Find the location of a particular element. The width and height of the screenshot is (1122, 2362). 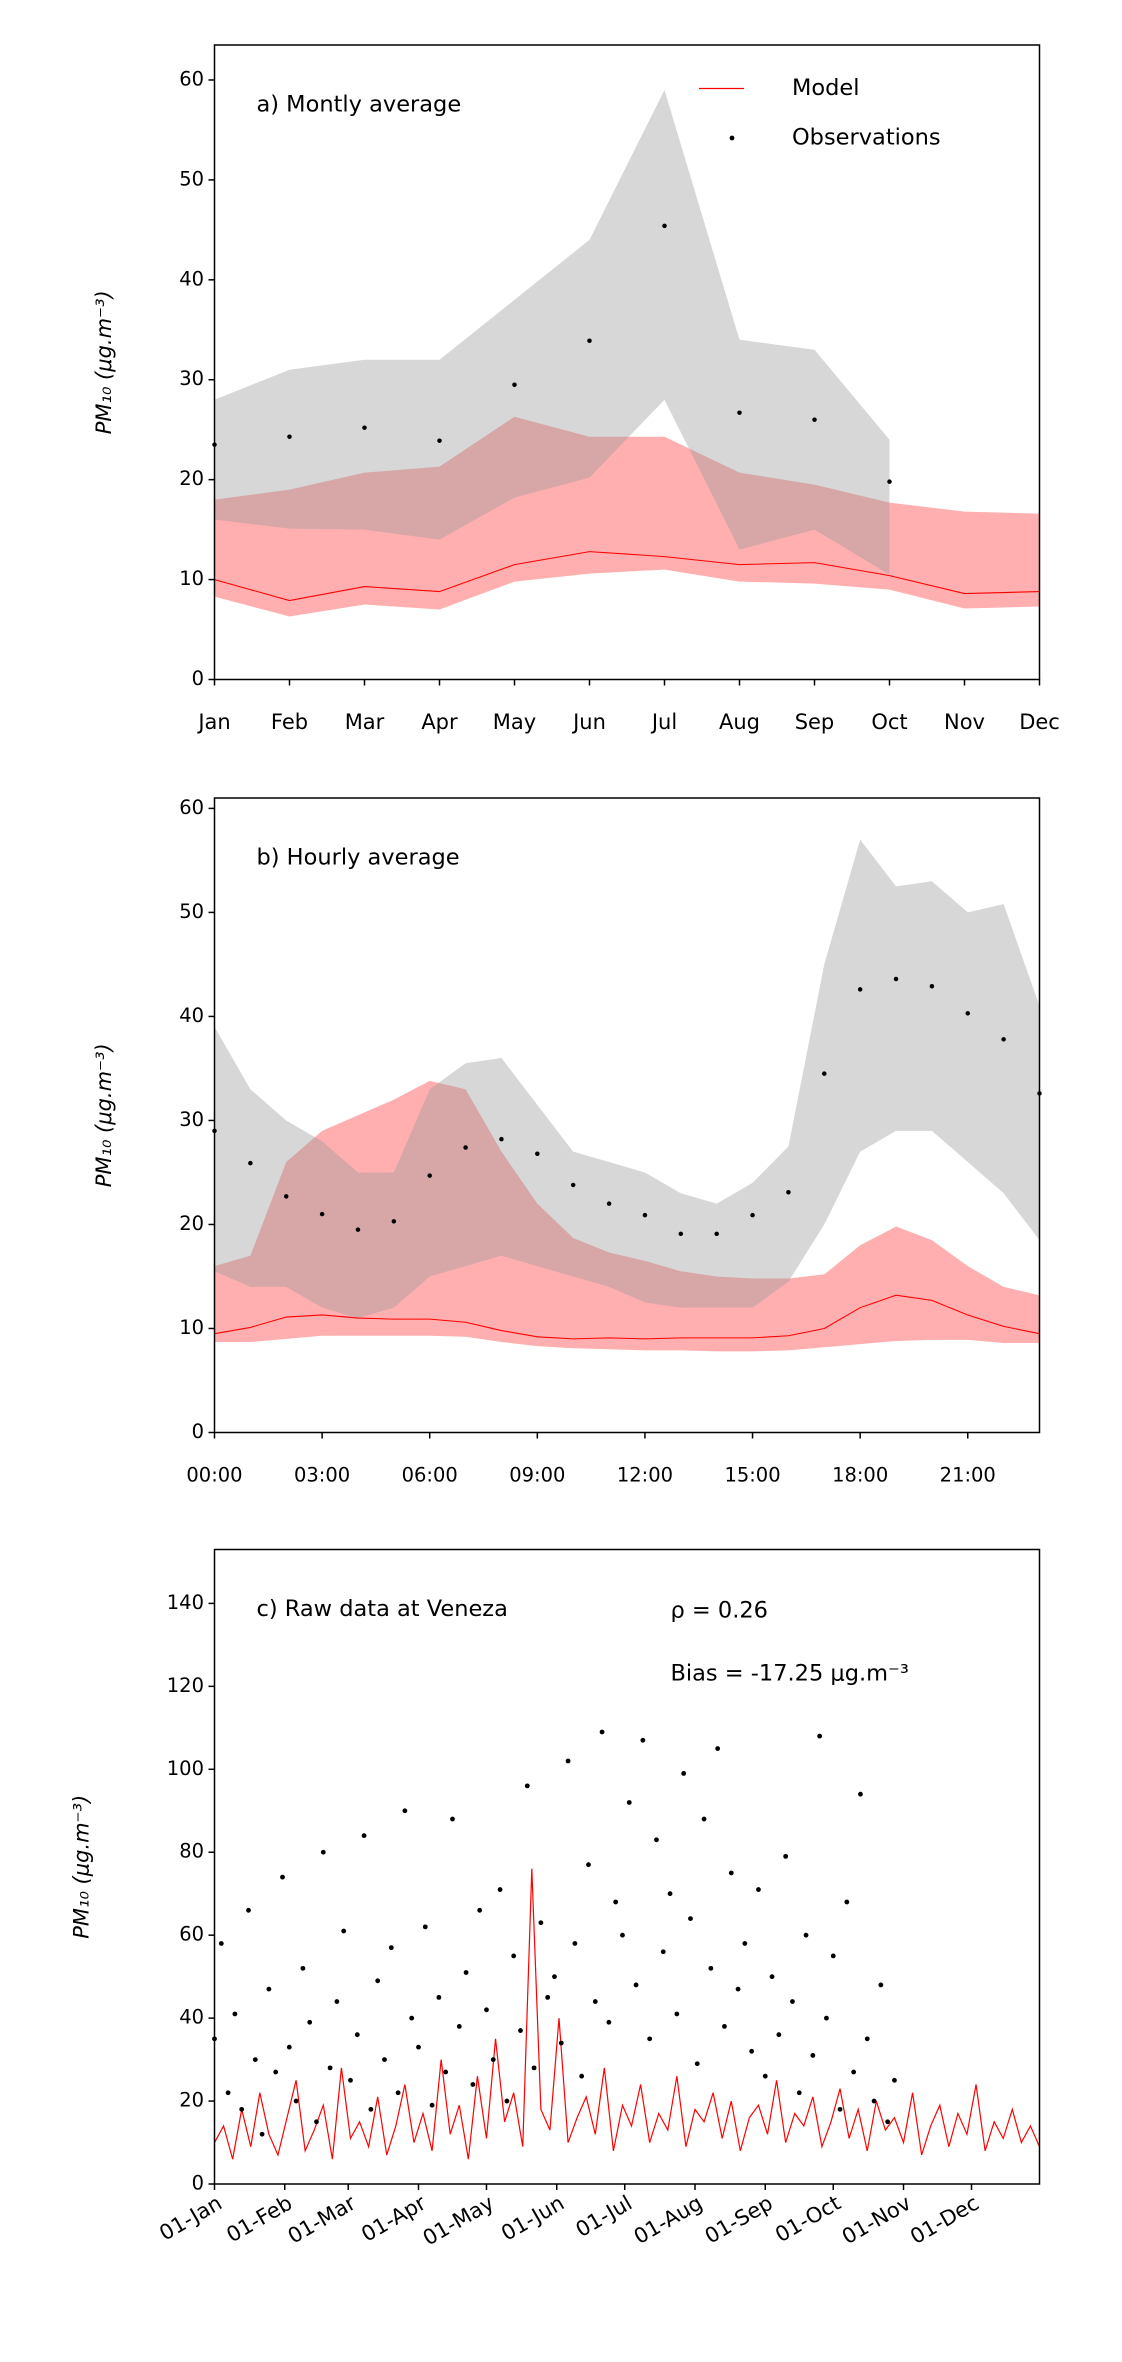

y-tick-label: 50 is located at coordinates (191, 911).